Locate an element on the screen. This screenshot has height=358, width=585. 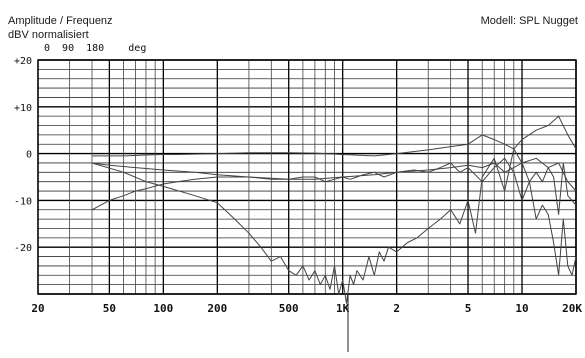
y-tick-label: -20 is located at coordinates (23, 248).